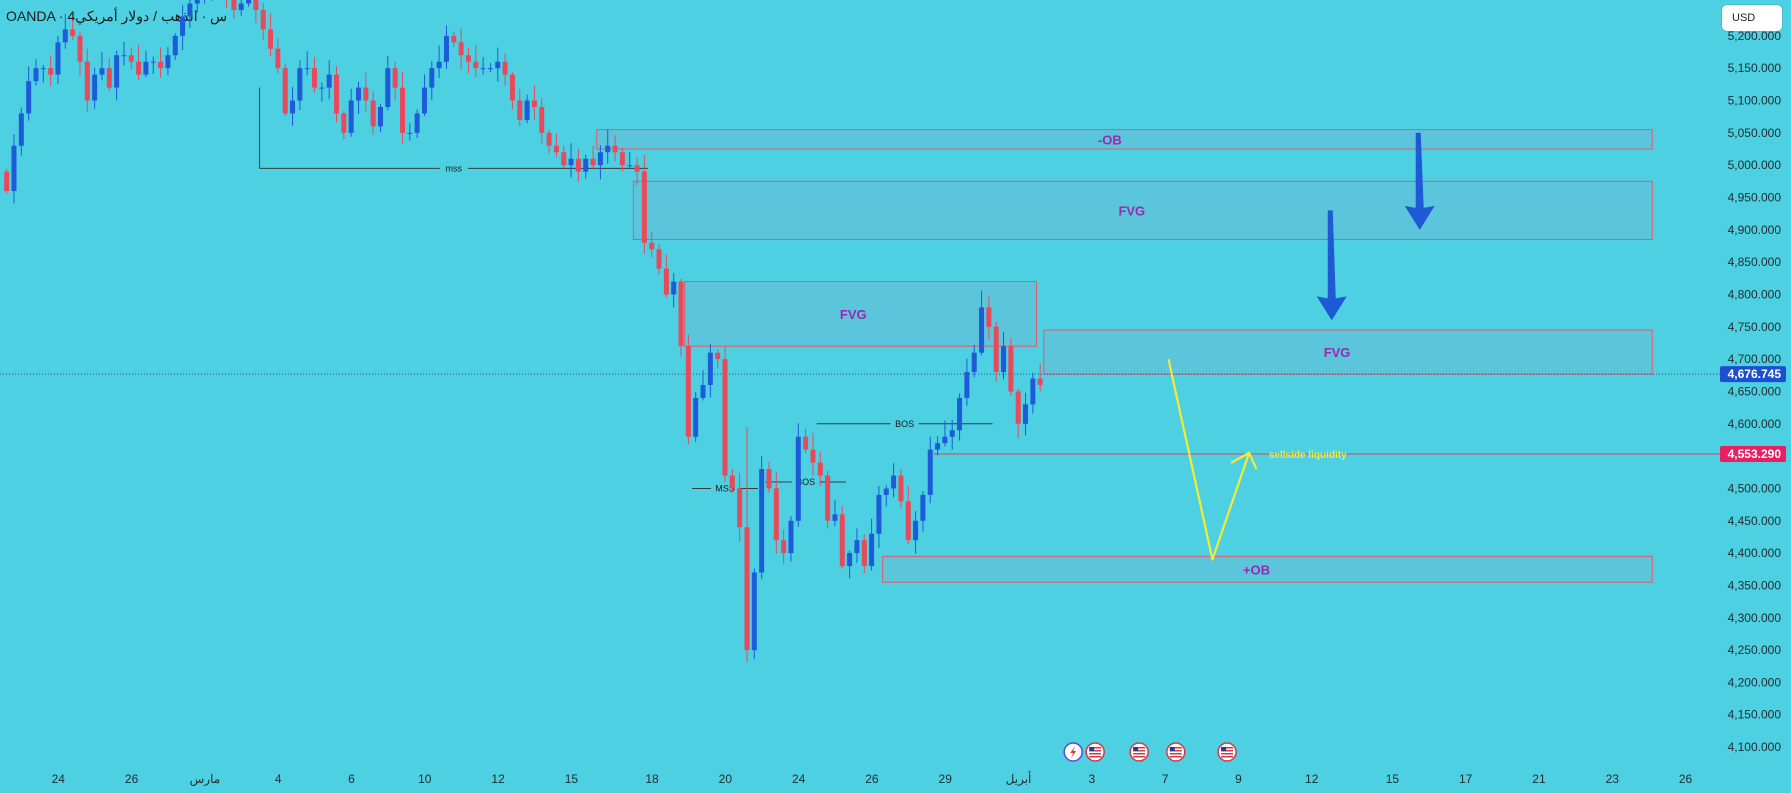  What do you see at coordinates (1091, 779) in the screenshot?
I see `x-axis-label: 3` at bounding box center [1091, 779].